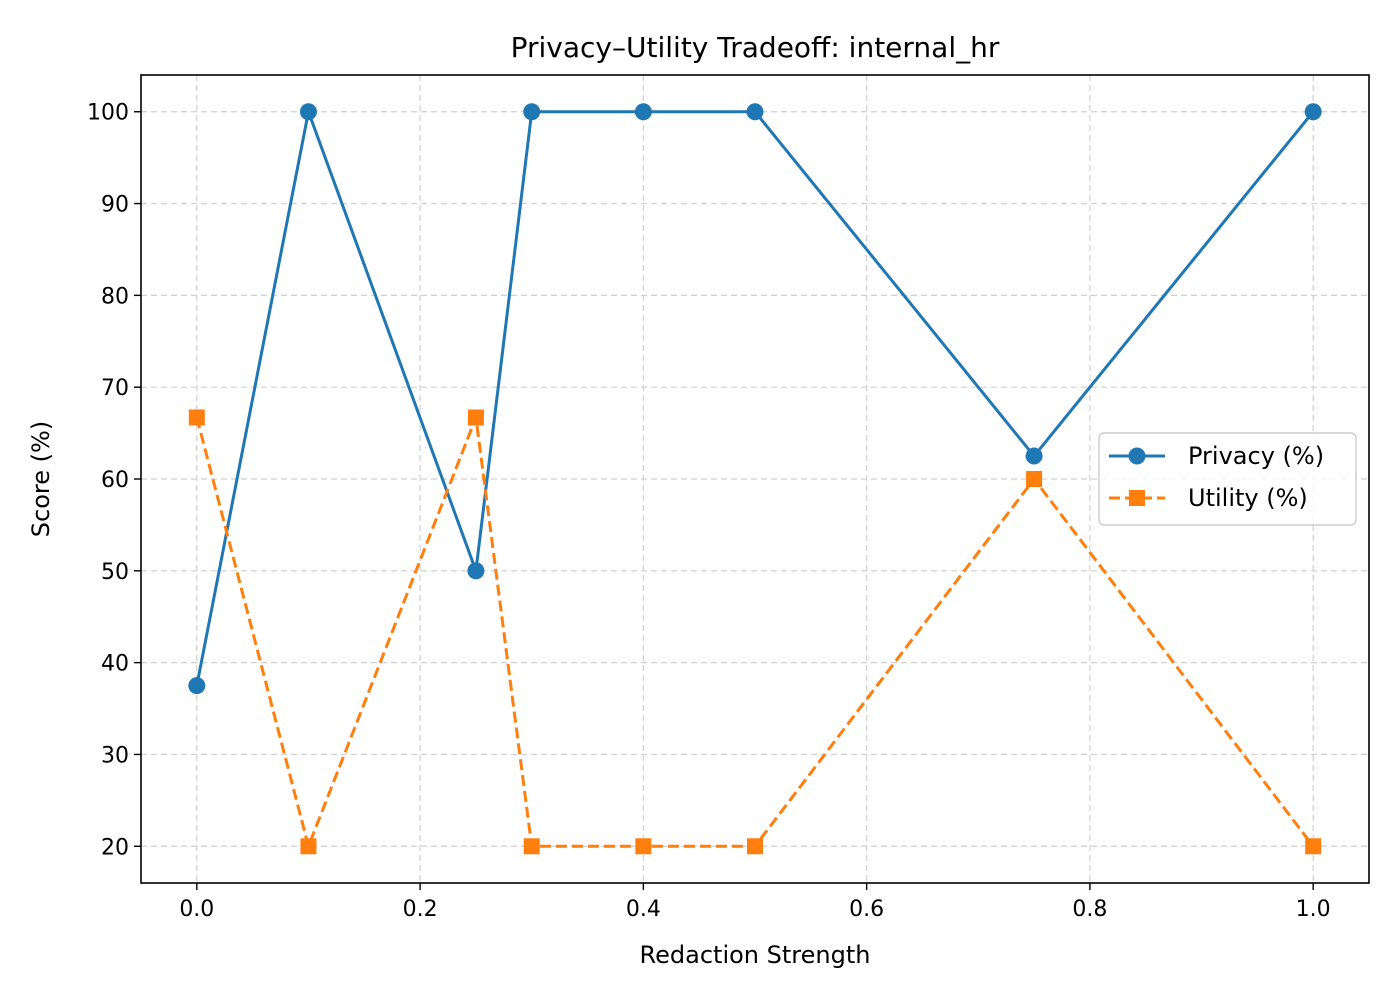 This screenshot has height=1000, width=1400. Describe the element at coordinates (115, 755) in the screenshot. I see `y-tick-label: 30` at that location.